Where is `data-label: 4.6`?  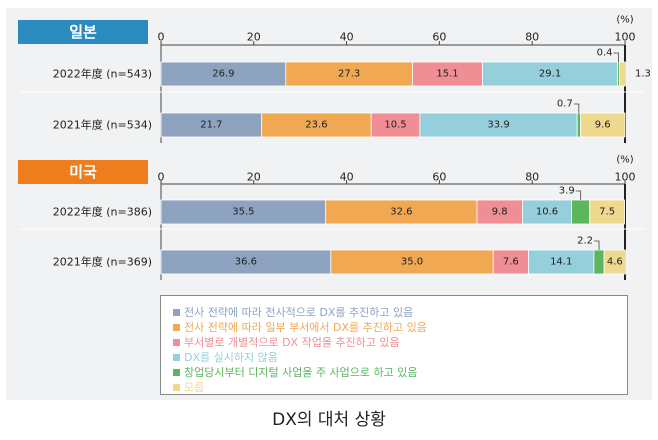 data-label: 4.6 is located at coordinates (615, 262).